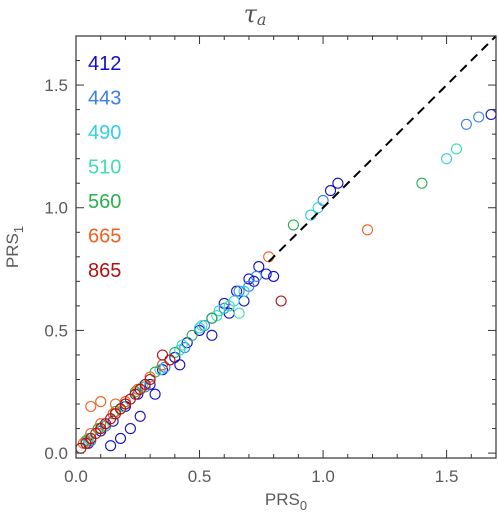  I want to click on y-axis-title-group: PRS1, so click(14, 247).